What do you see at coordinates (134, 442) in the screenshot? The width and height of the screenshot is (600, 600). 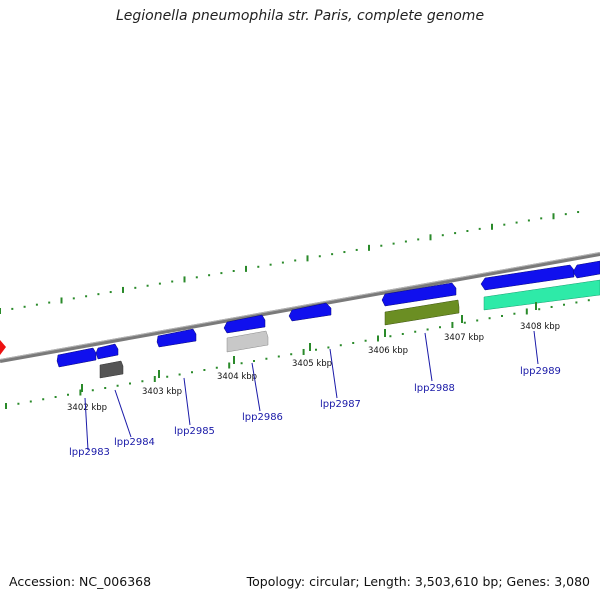 I see `gene-label: lpp2984` at bounding box center [134, 442].